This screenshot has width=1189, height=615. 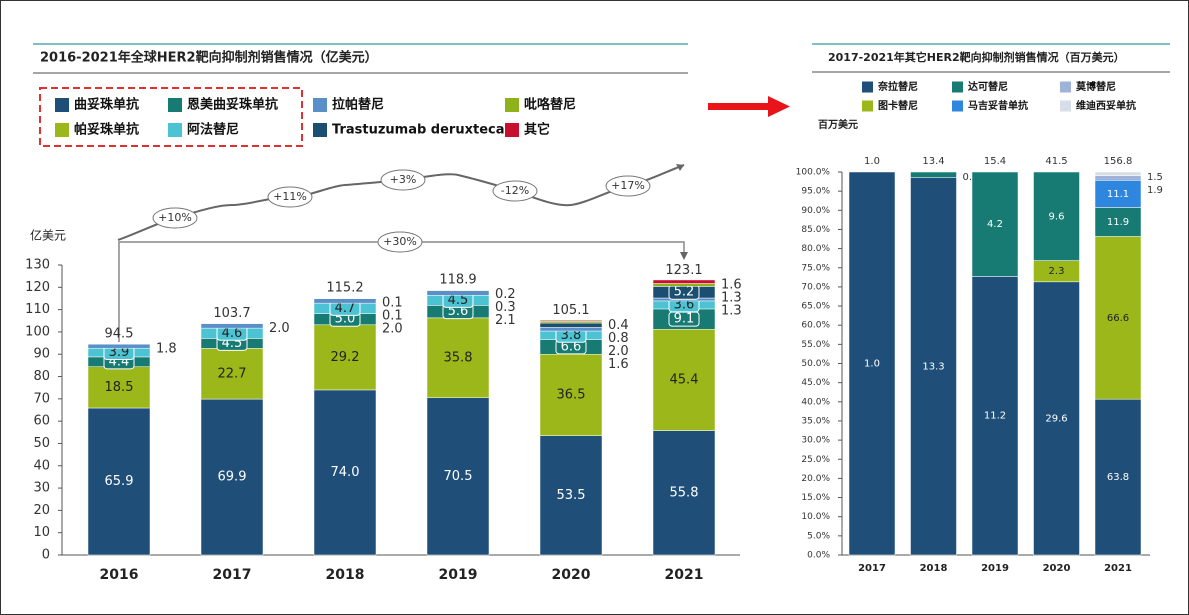 What do you see at coordinates (458, 300) in the screenshot?
I see `value-label: 4.5` at bounding box center [458, 300].